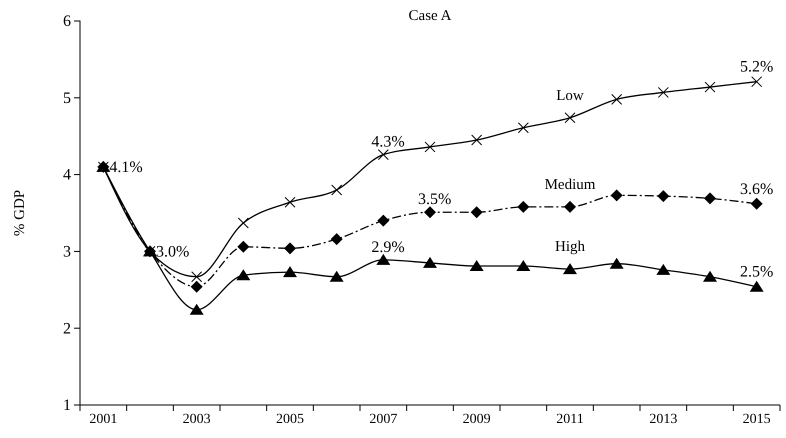  Describe the element at coordinates (67, 252) in the screenshot. I see `y-tick-label: 3` at that location.